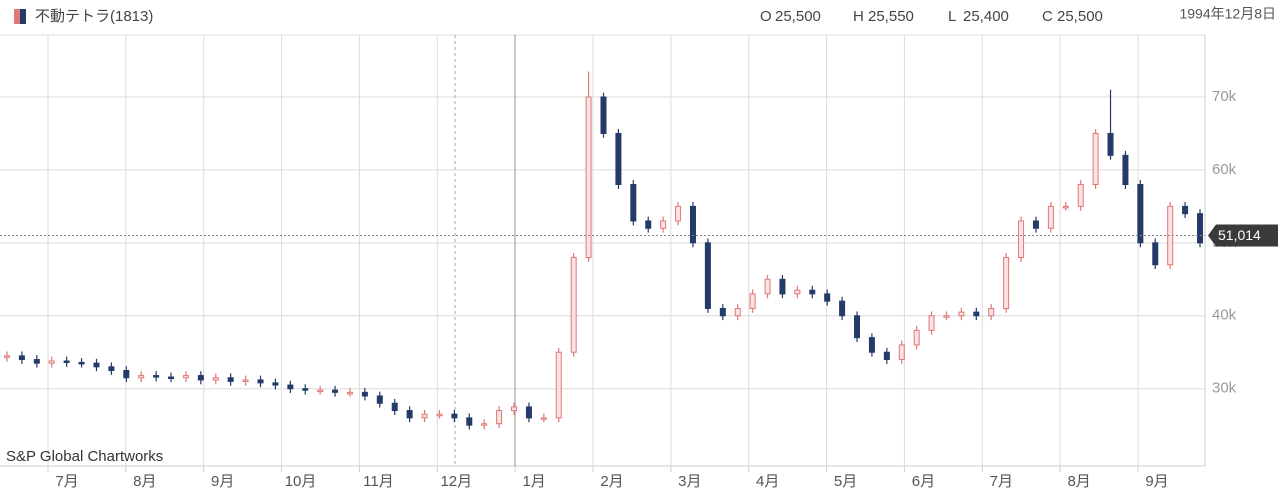  I want to click on x-tick-label: 2月, so click(611, 481).